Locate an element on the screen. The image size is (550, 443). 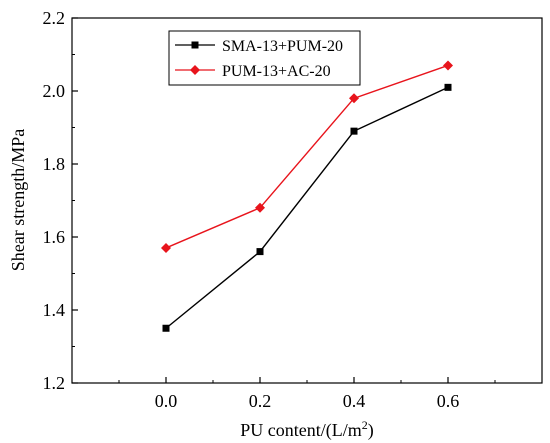
legend-box is located at coordinates (264, 58).